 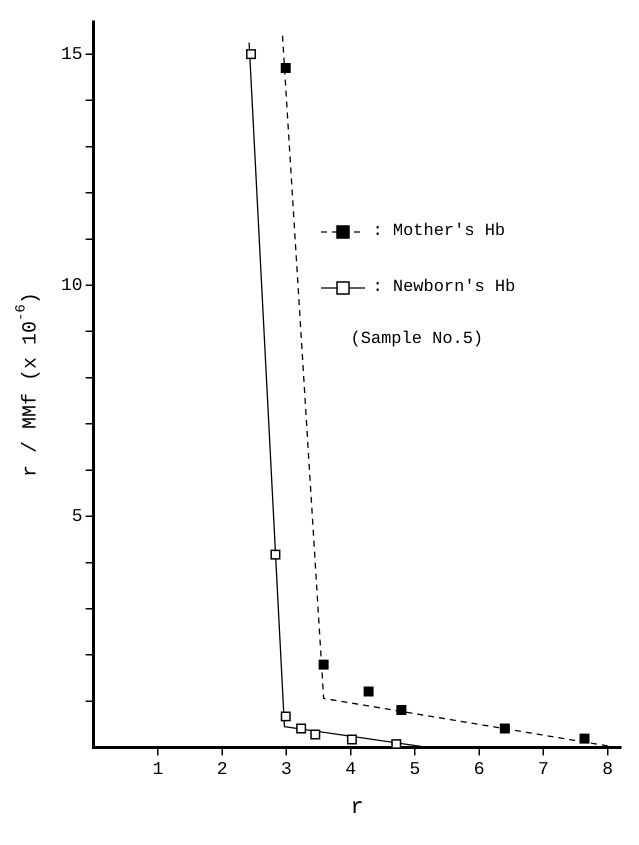 What do you see at coordinates (77, 517) in the screenshot?
I see `y-tick-label: 5` at bounding box center [77, 517].